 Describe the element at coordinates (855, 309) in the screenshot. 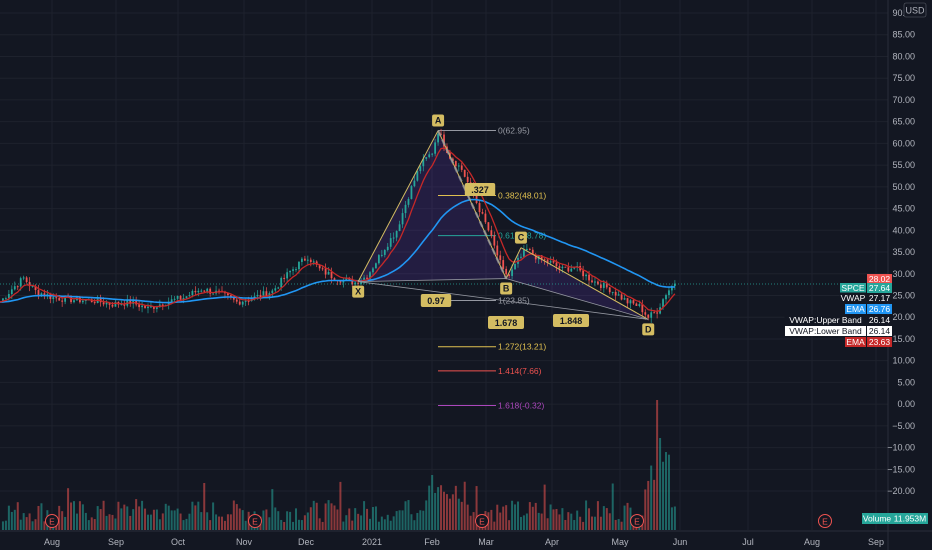

I see `price-label-name-box` at that location.